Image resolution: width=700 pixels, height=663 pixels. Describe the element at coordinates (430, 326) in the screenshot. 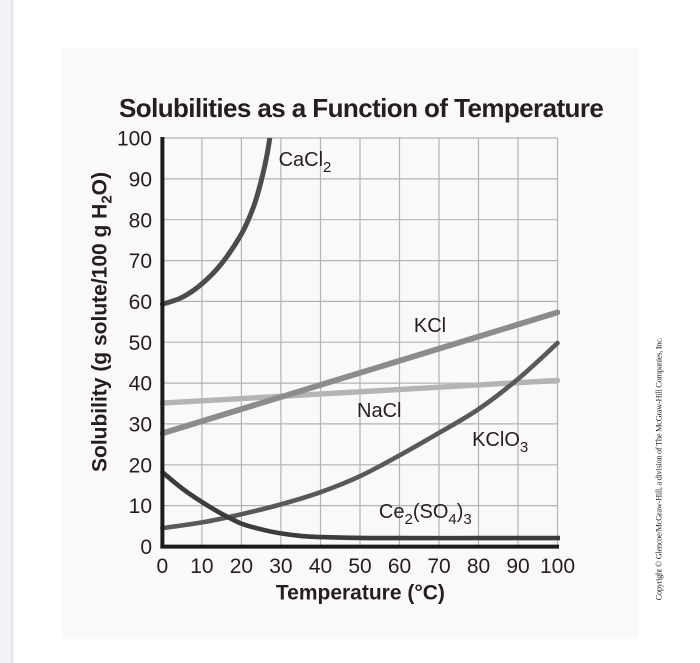

I see `svg-text: KCl` at that location.